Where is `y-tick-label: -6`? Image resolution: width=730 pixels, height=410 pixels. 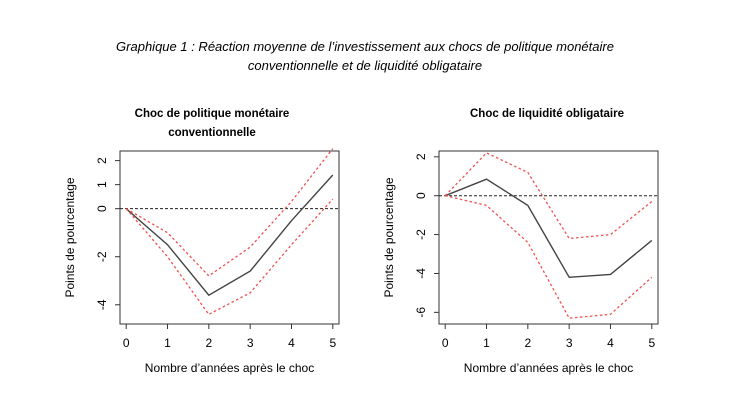
y-tick-label: -6 is located at coordinates (421, 312).